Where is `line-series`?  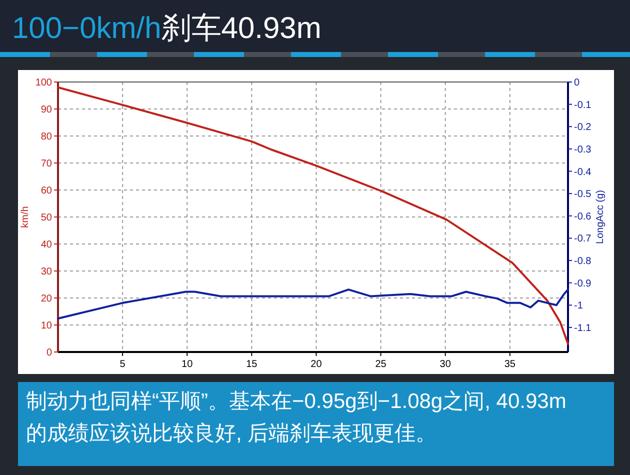 line-series is located at coordinates (313, 304).